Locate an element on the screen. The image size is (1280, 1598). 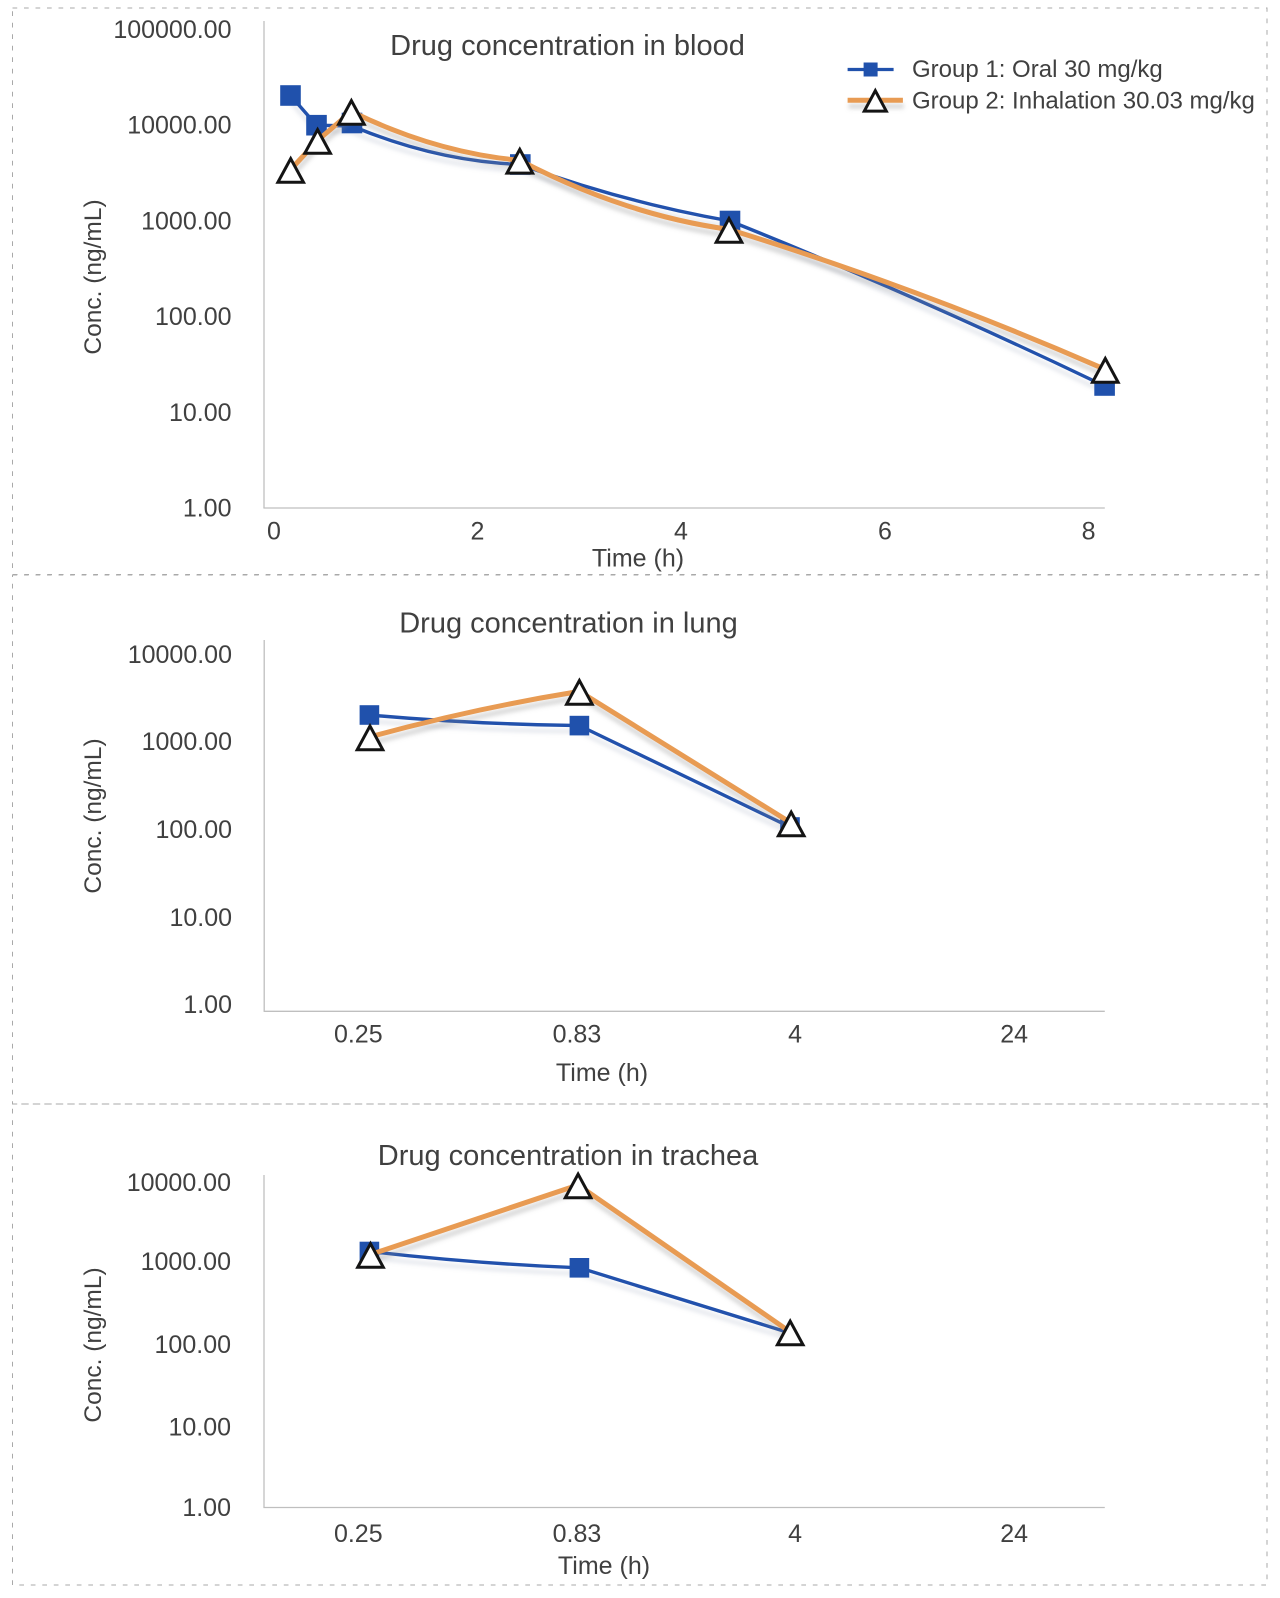
svg-text: Drug concentration in lung is located at coordinates (568, 624).